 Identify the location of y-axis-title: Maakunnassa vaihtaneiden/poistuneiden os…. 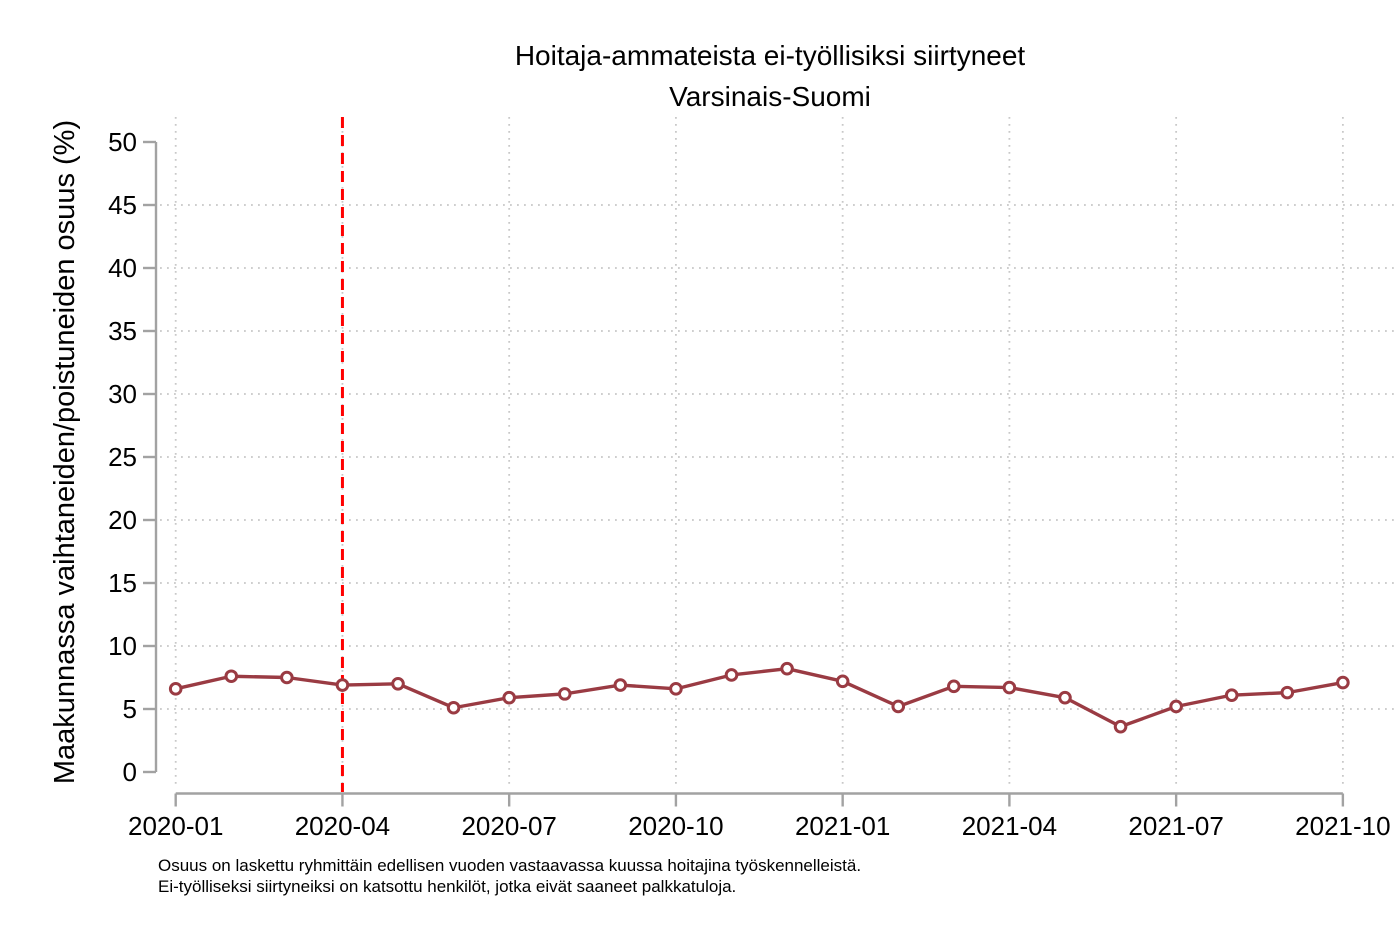
(65, 452).